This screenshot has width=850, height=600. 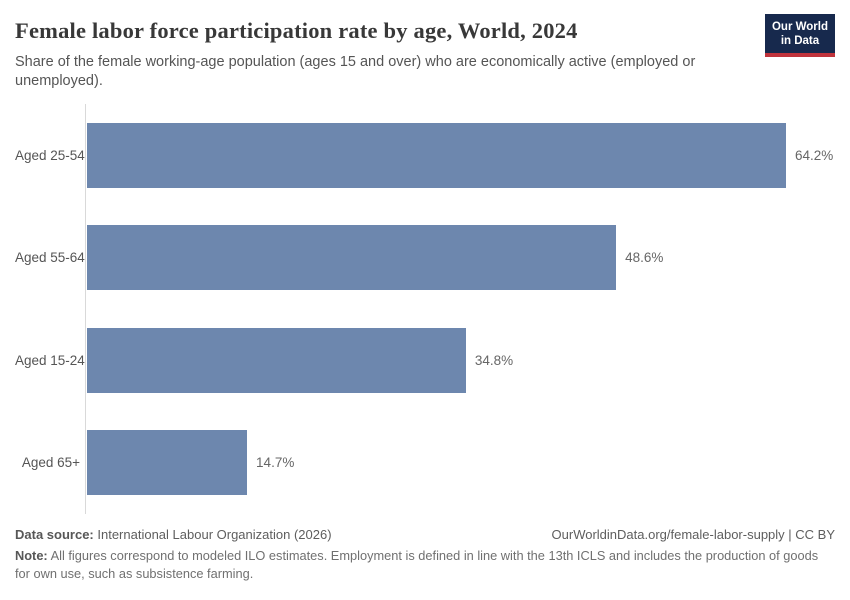 I want to click on value-label: 34.8%, so click(x=494, y=360).